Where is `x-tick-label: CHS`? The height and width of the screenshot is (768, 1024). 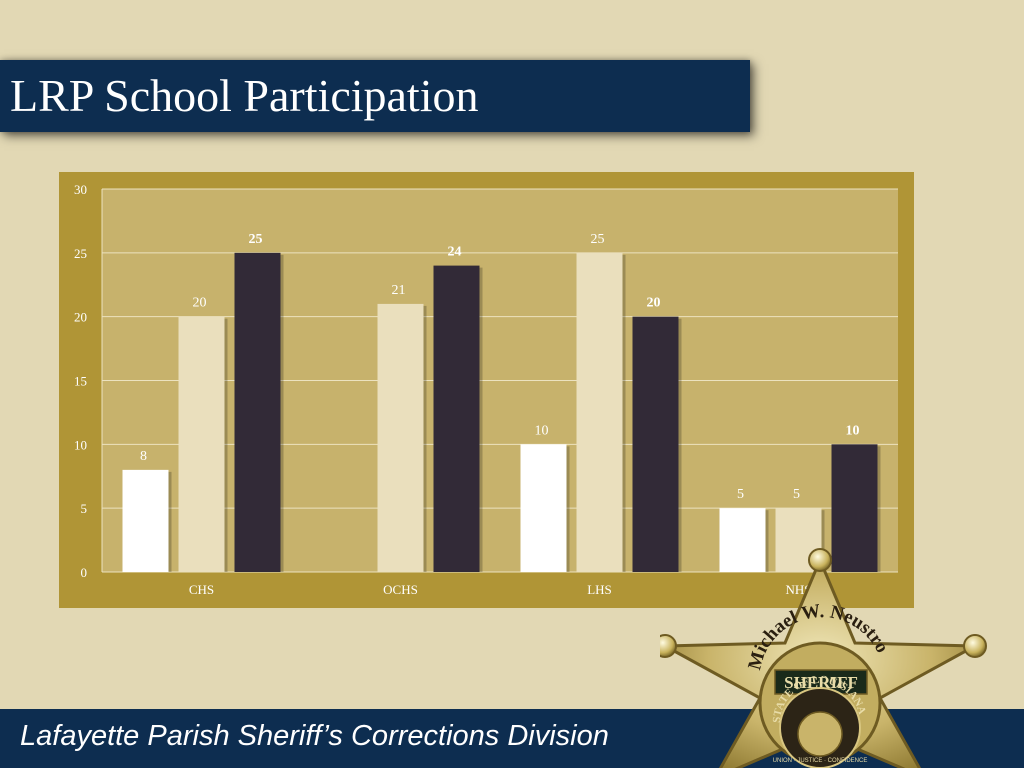 x-tick-label: CHS is located at coordinates (201, 589).